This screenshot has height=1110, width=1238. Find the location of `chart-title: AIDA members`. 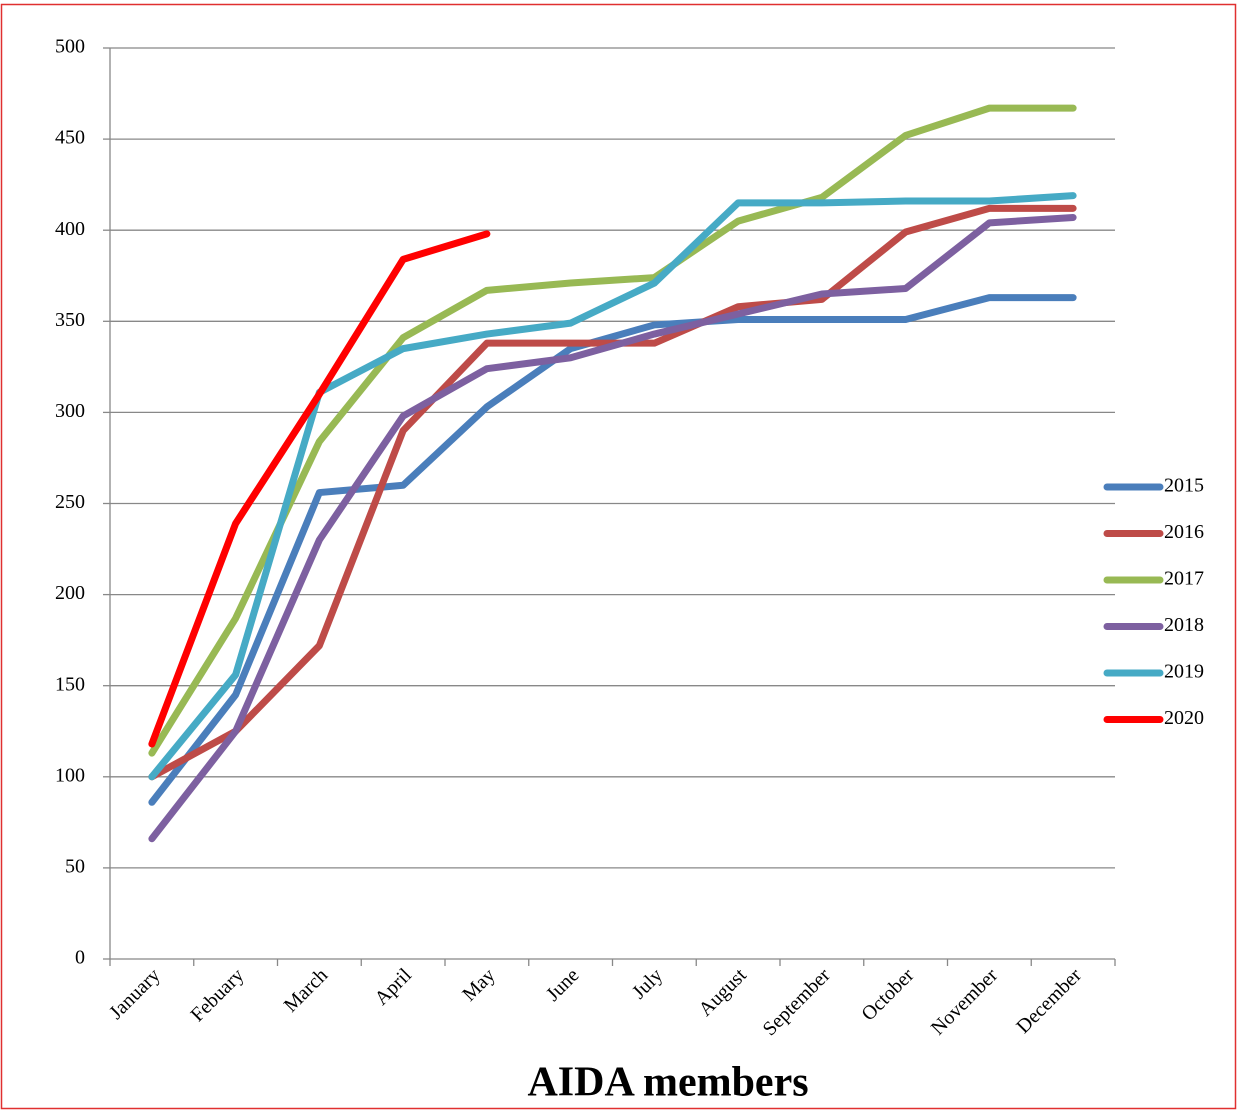

chart-title: AIDA members is located at coordinates (667, 1083).